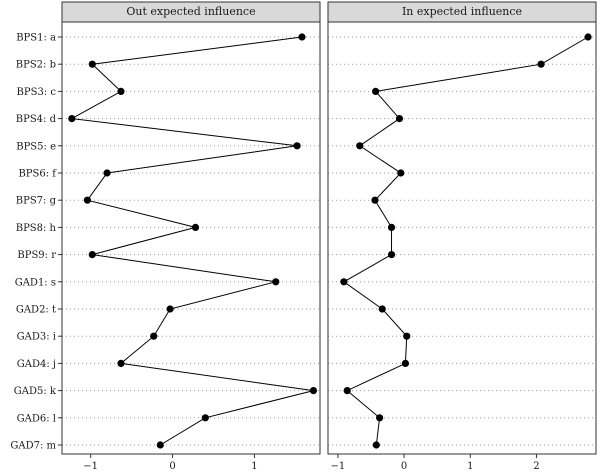 This screenshot has height=474, width=600. I want to click on y-tick-label: BPS3: c, so click(37, 92).